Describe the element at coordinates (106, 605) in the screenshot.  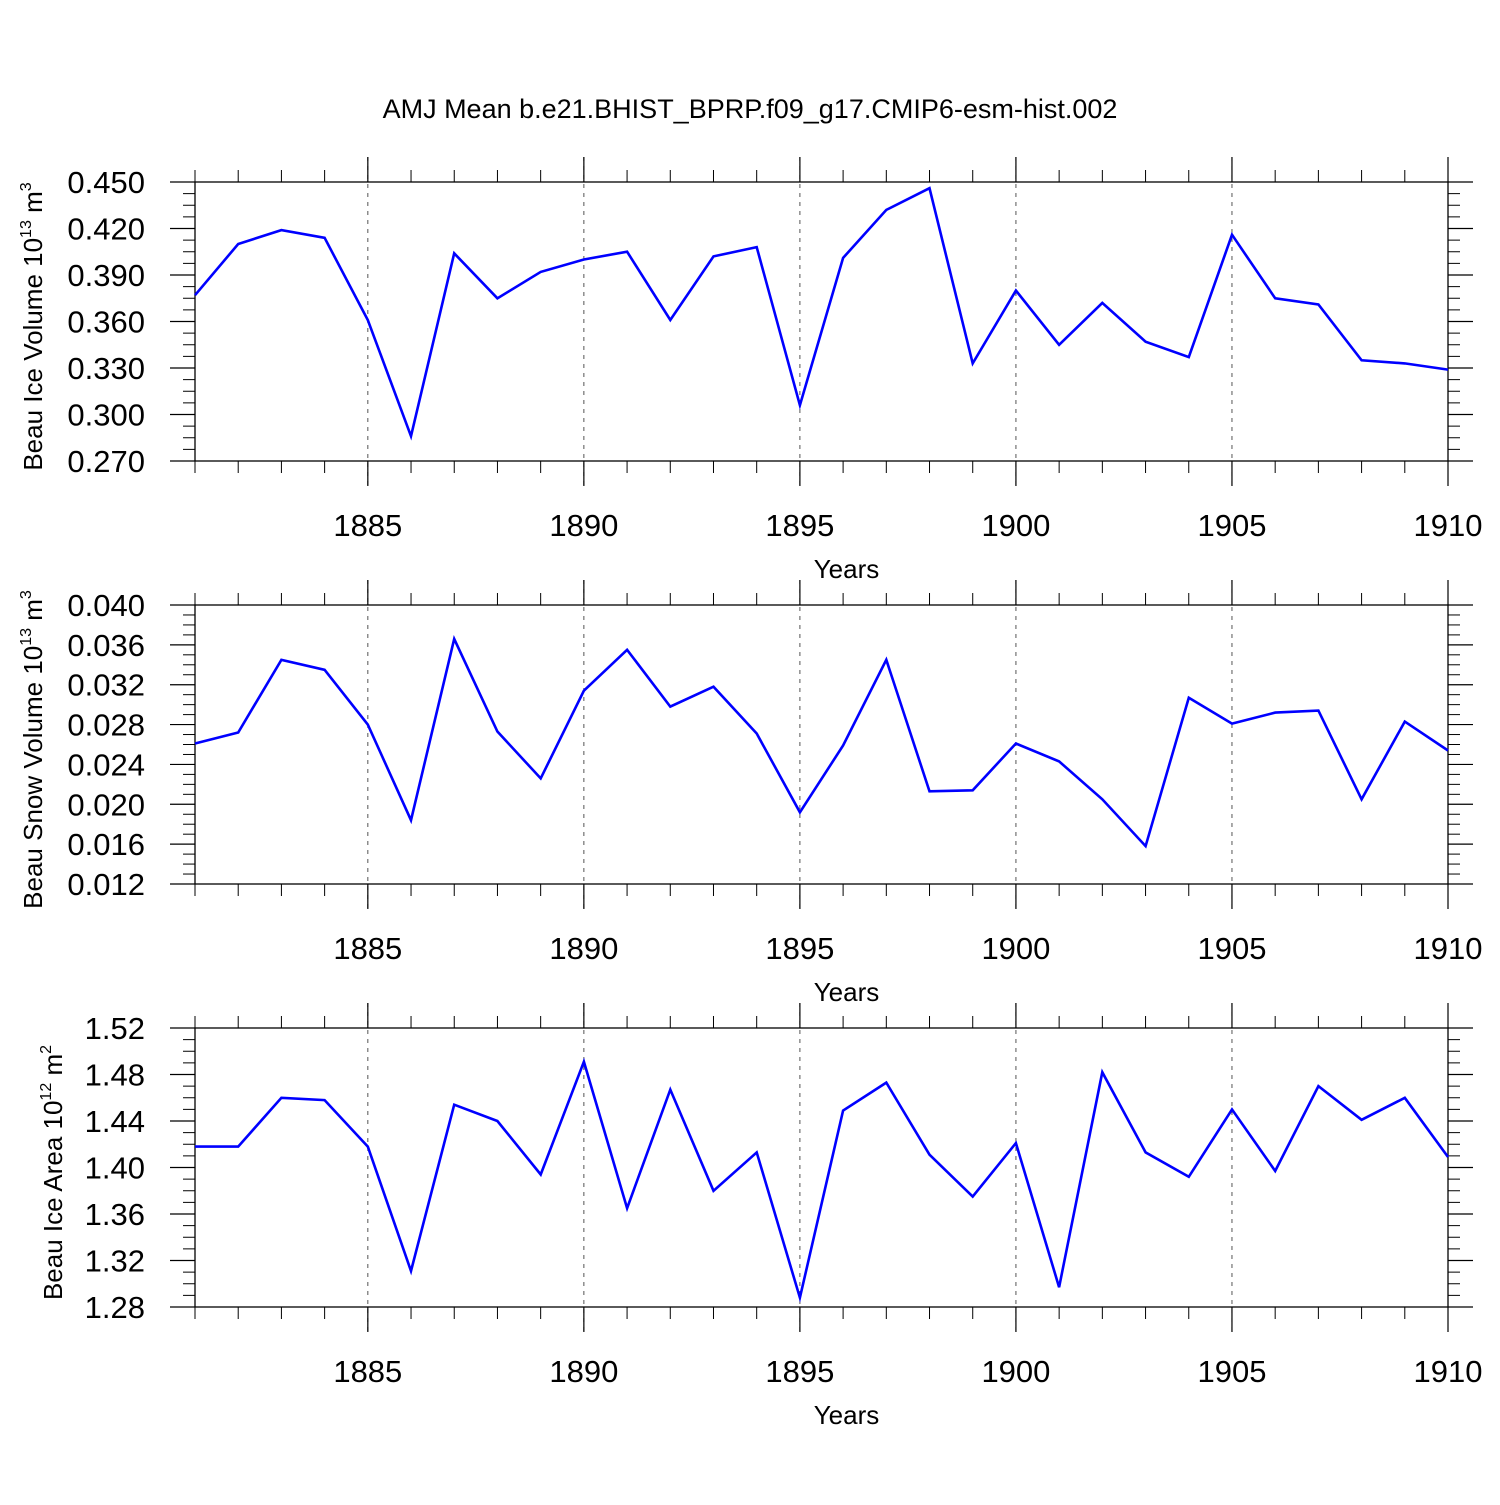
I see `y-tick-label: 0.040` at that location.